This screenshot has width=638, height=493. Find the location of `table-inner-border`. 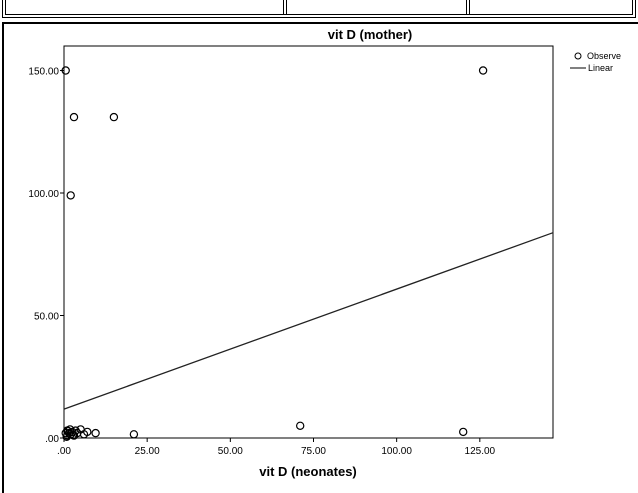

table-inner-border is located at coordinates (319, 7).